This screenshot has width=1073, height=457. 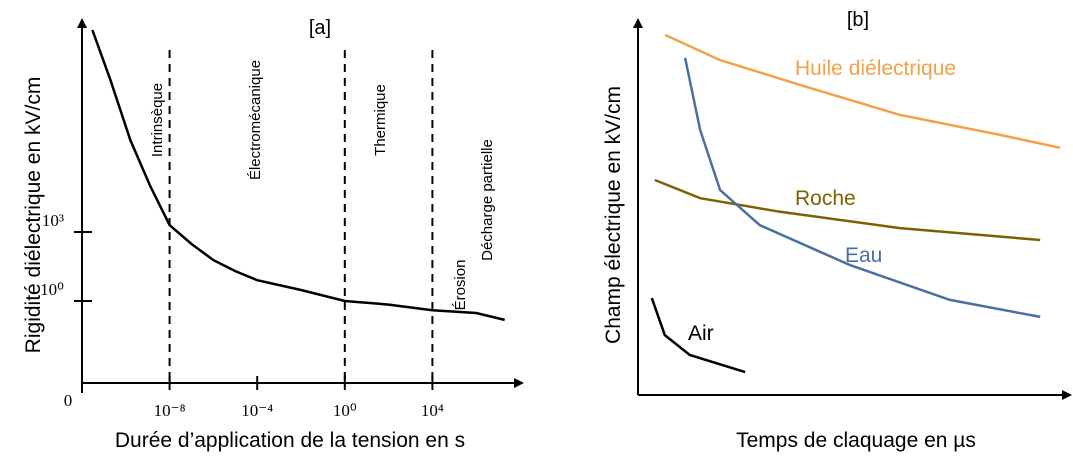 I want to click on region-label: Thermique, so click(x=380, y=120).